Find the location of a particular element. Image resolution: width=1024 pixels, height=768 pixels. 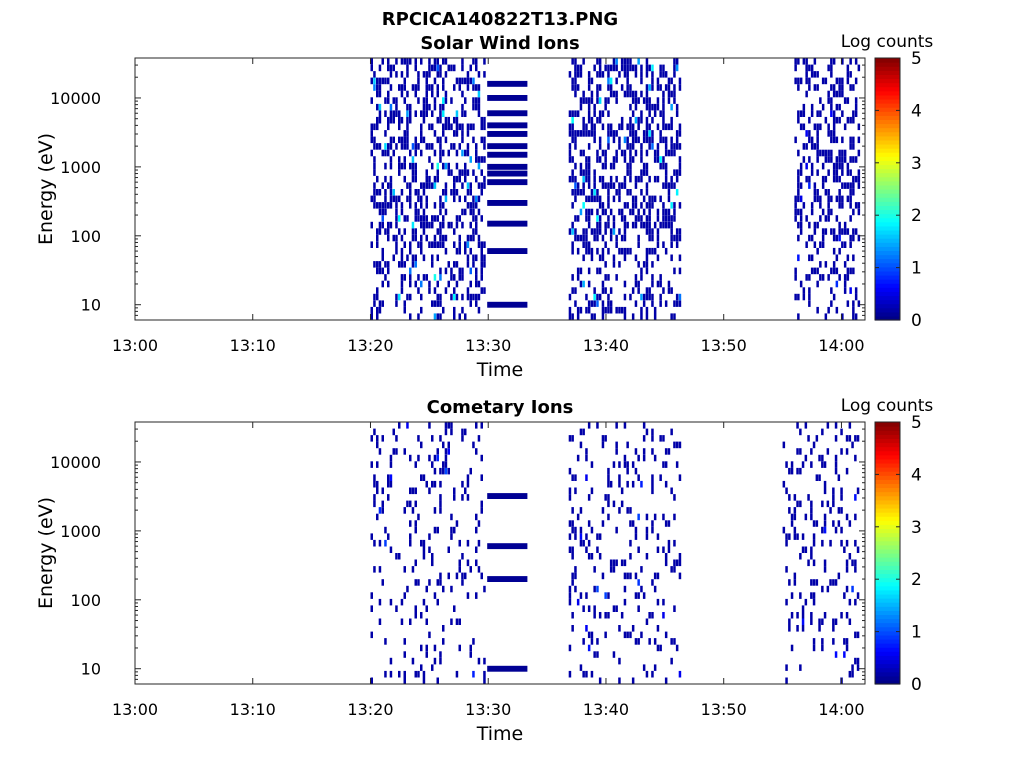

colorbar-tick-label: 2 is located at coordinates (916, 216).